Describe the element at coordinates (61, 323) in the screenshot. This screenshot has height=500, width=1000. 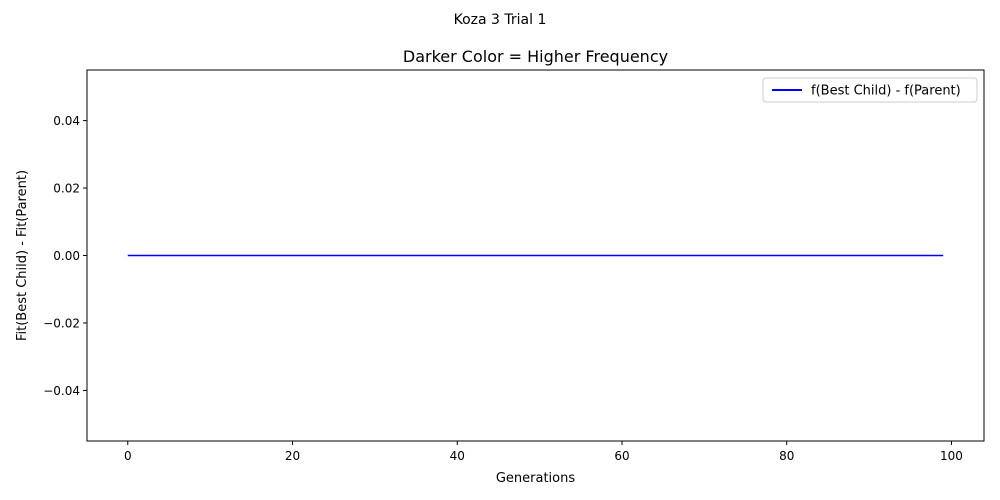
I see `y-tick-label: −0.02` at that location.